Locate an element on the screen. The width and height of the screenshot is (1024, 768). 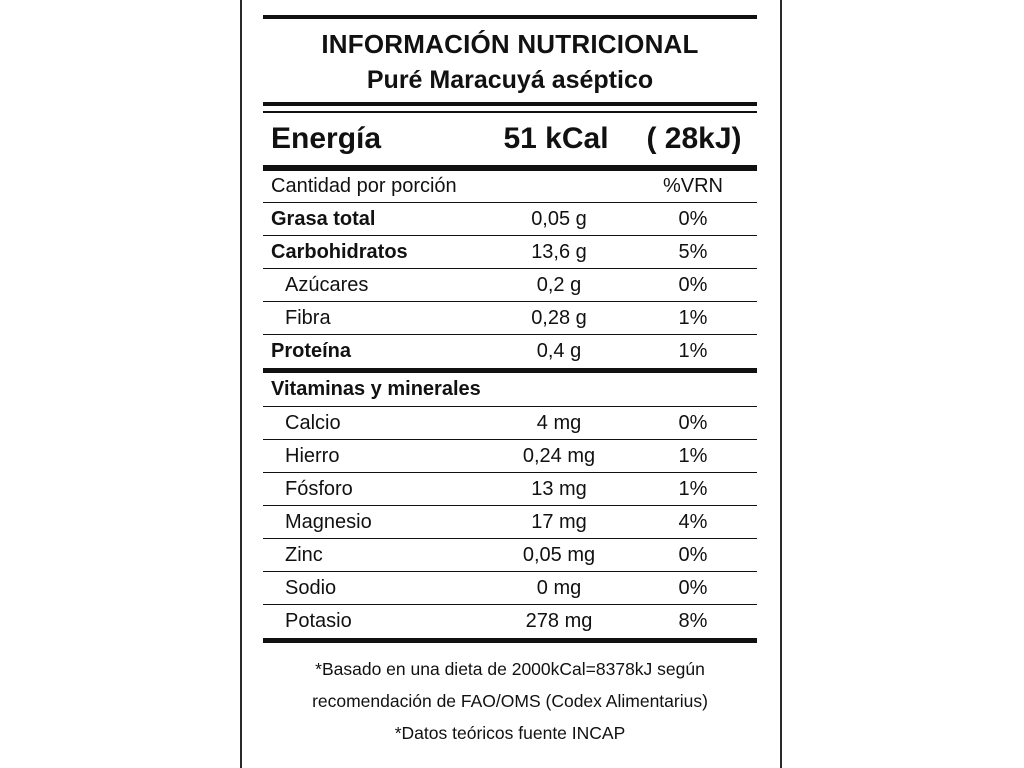
nutrient-name: Proteína is located at coordinates (311, 351).